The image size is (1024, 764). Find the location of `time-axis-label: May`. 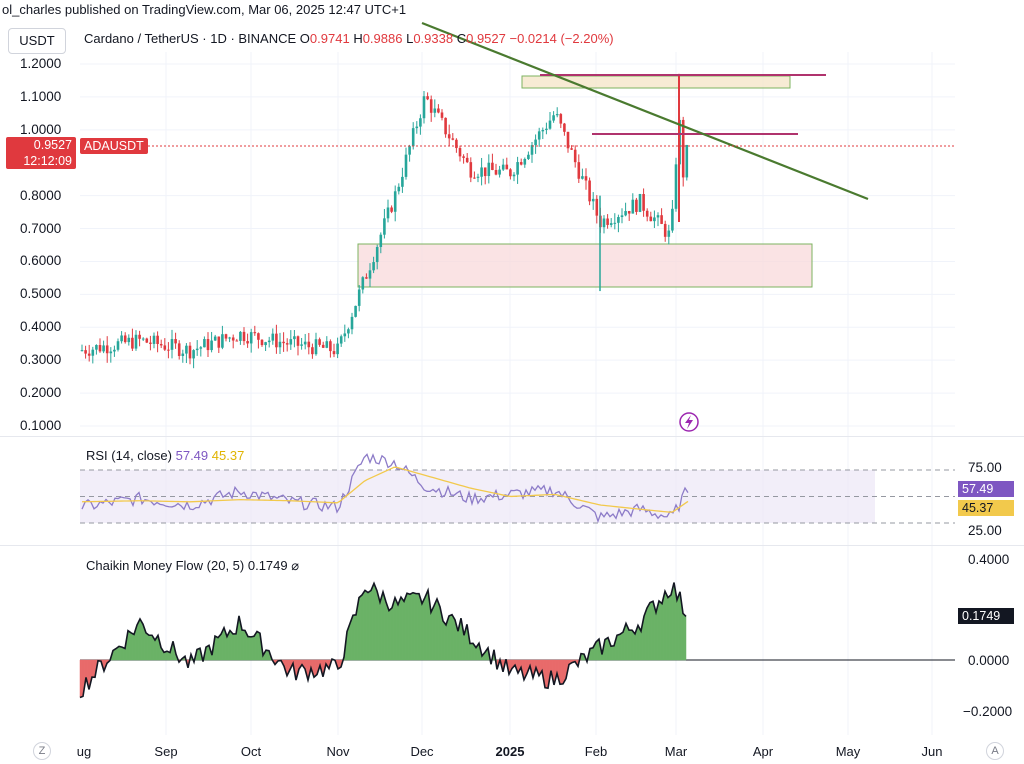

time-axis-label: May is located at coordinates (848, 751).